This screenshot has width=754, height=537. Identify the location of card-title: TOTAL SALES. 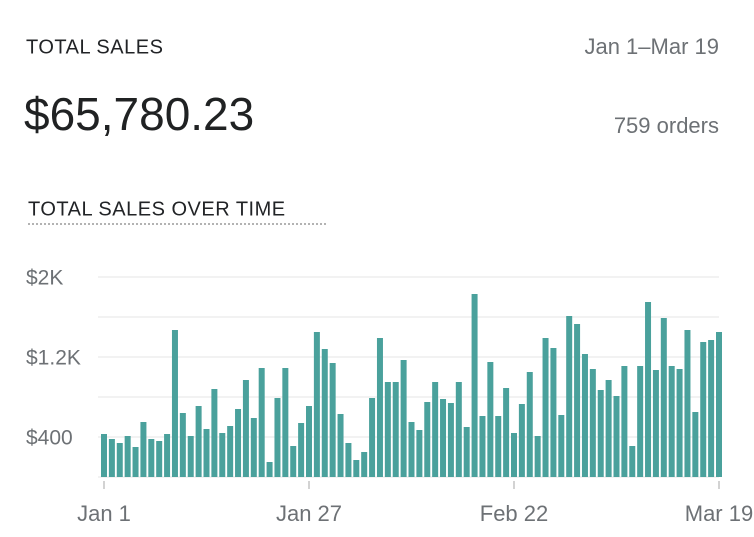
(94, 47).